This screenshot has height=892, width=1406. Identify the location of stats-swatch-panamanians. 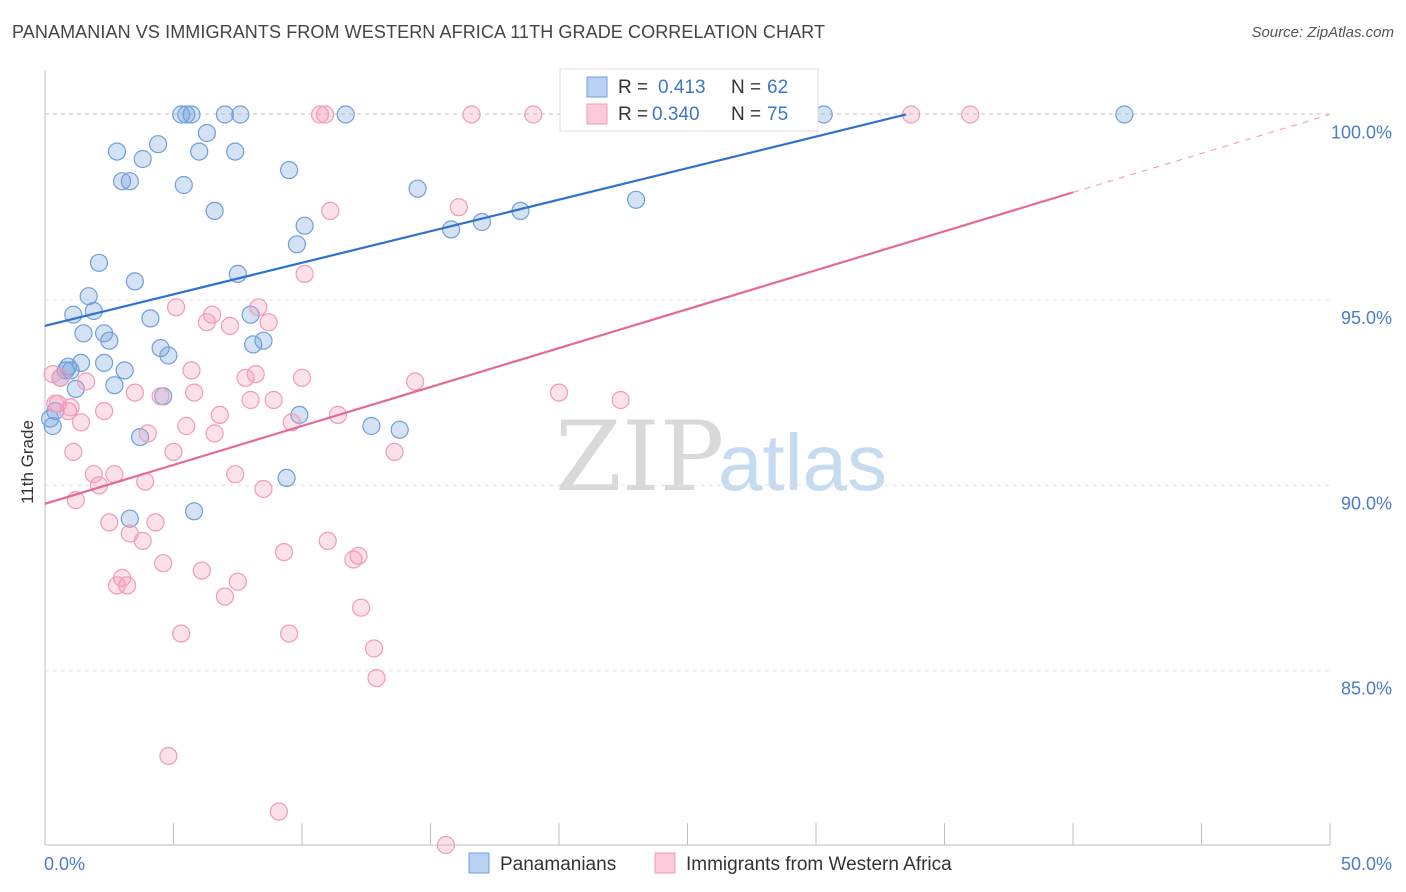
(597, 87).